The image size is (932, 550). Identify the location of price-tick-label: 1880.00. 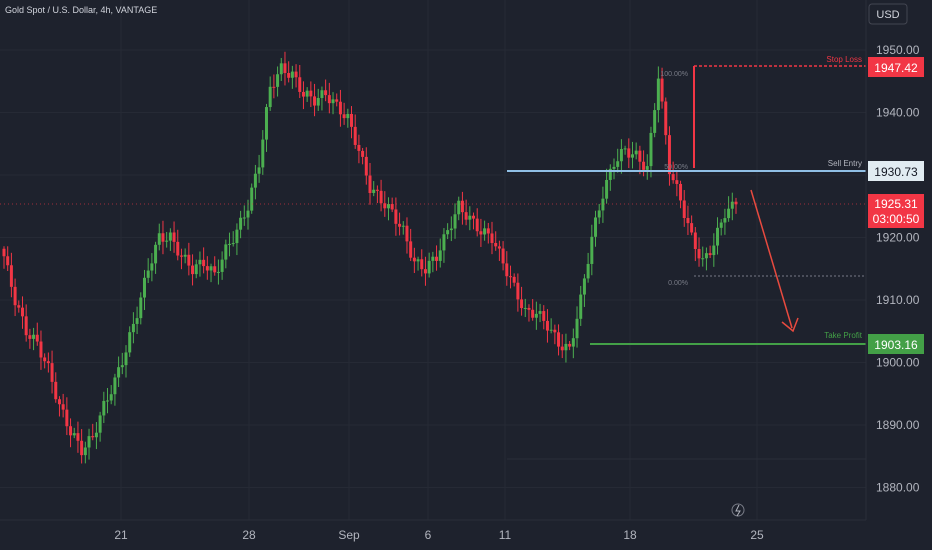
(898, 488).